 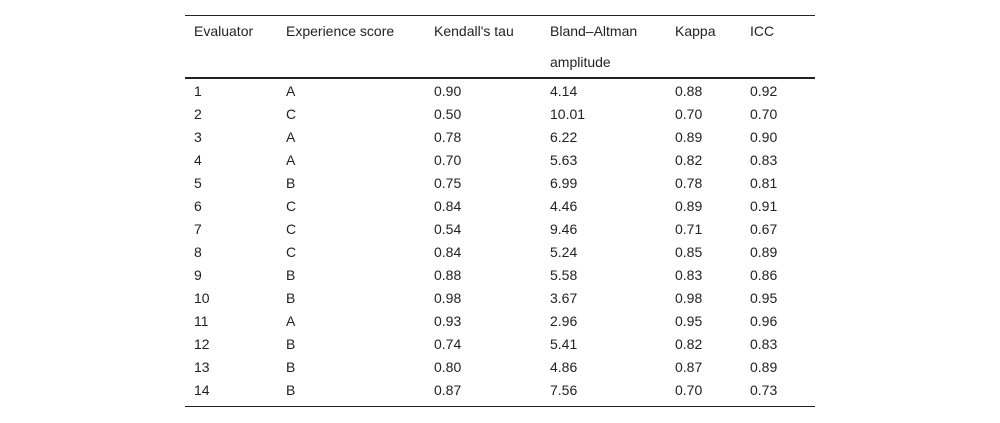 What do you see at coordinates (764, 321) in the screenshot?
I see `table-cell: 0.96` at bounding box center [764, 321].